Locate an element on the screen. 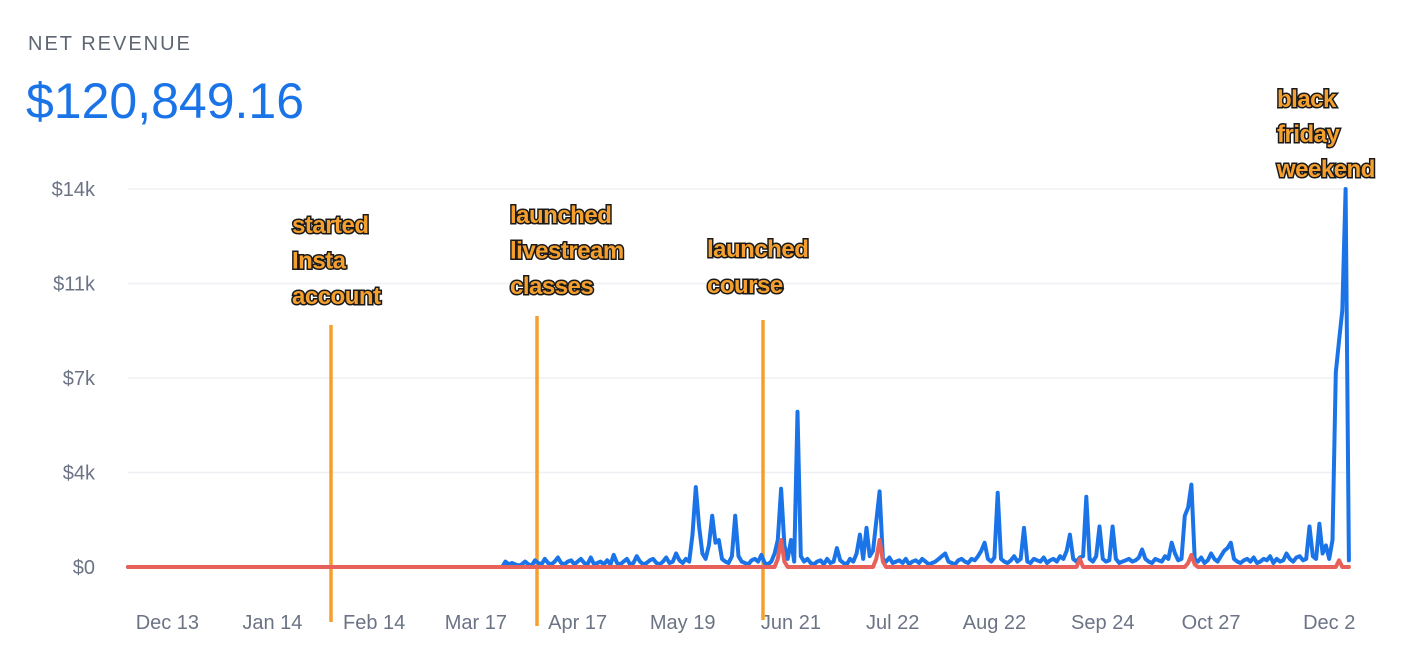 This screenshot has width=1422, height=660. annotation: friday is located at coordinates (1309, 134).